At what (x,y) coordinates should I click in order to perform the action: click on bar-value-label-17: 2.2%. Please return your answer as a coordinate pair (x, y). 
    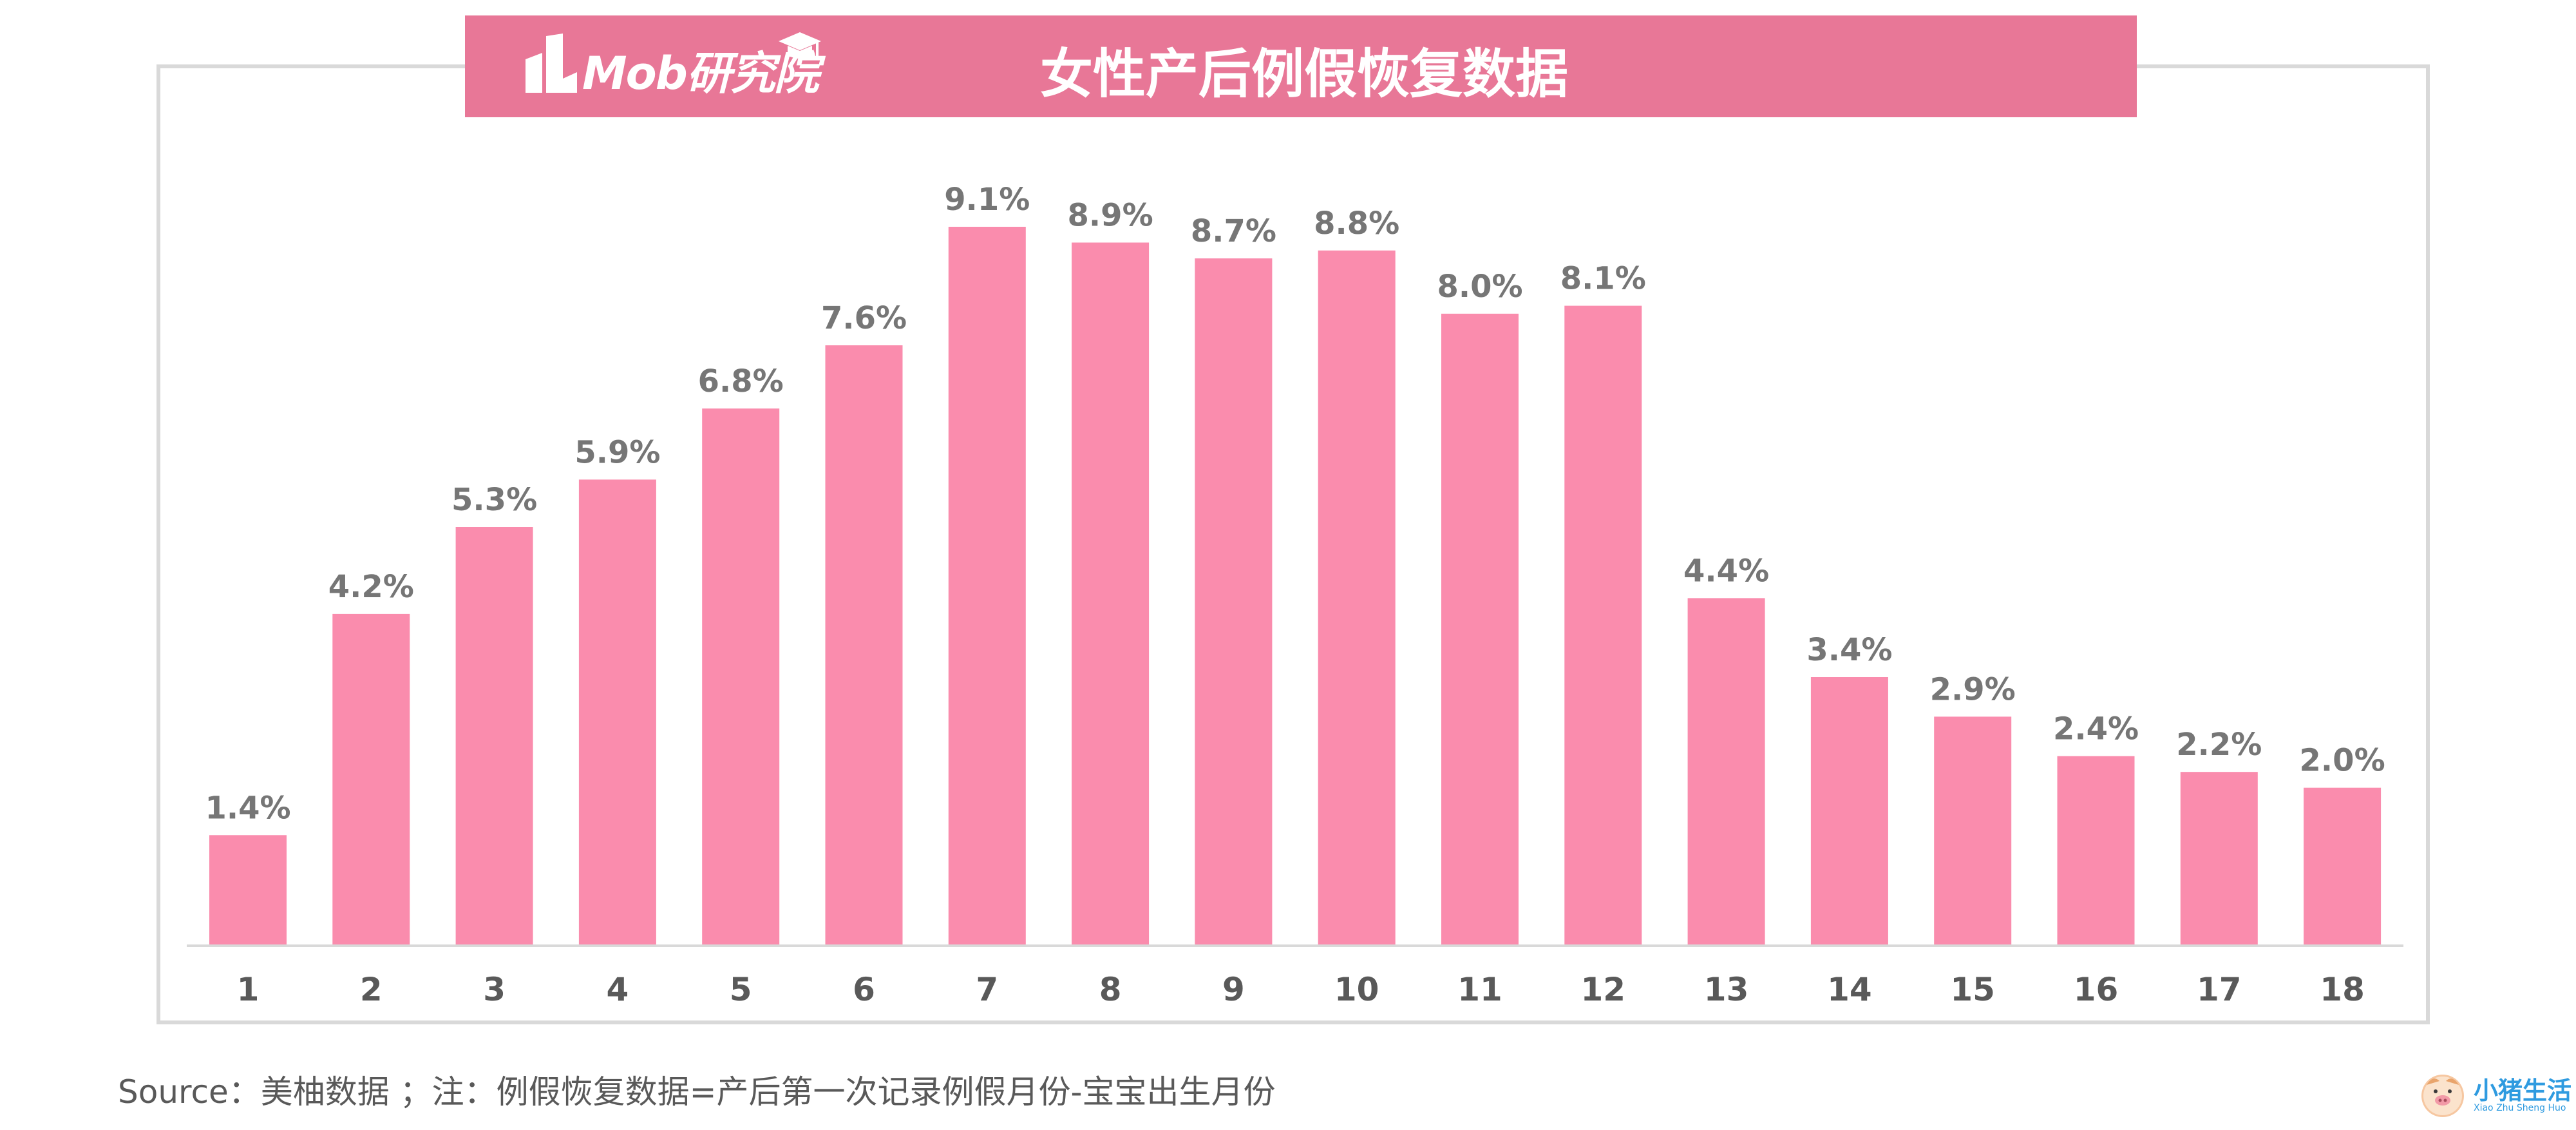
    Looking at the image, I should click on (2219, 745).